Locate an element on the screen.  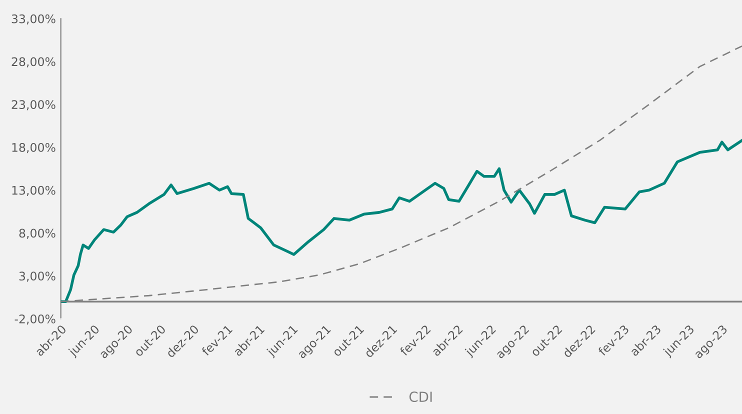
y-tick-label: 18,00% is located at coordinates (34, 148).